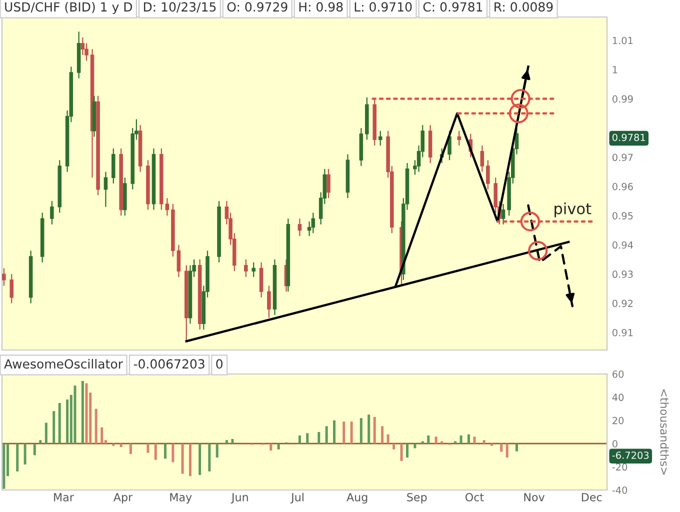 Image resolution: width=680 pixels, height=512 pixels. I want to click on x-tick-label: Nov, so click(534, 497).